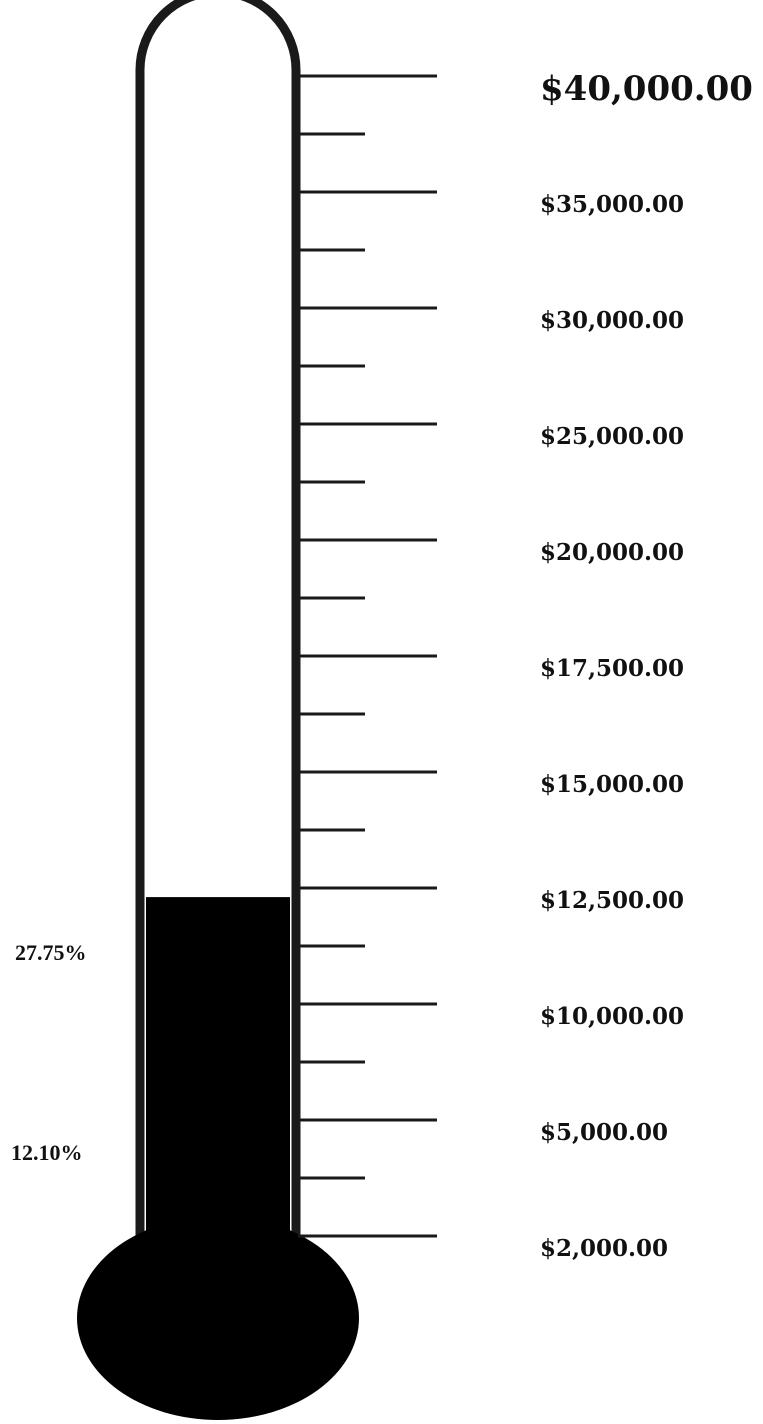 This screenshot has height=1424, width=763. What do you see at coordinates (604, 1248) in the screenshot?
I see `tick-label: $2,000.00` at bounding box center [604, 1248].